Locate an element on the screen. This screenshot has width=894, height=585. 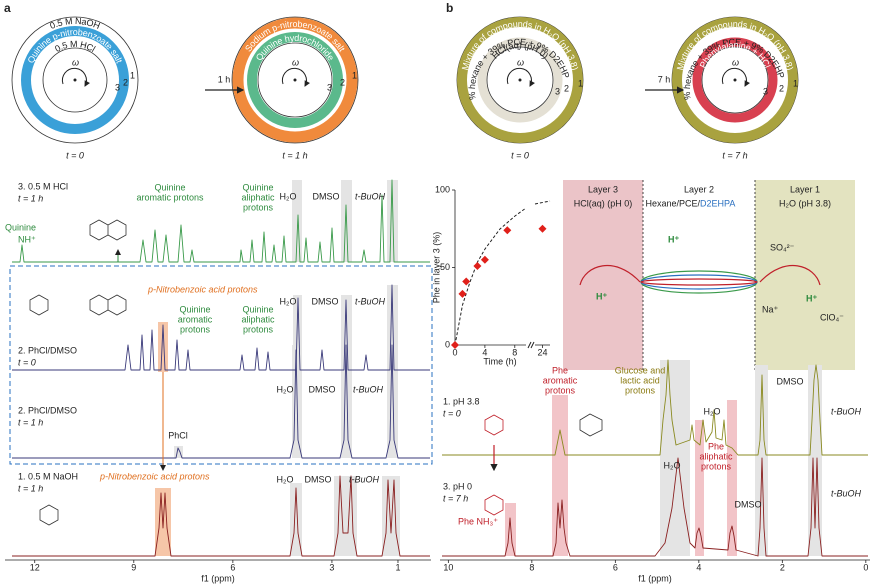
trace-name: 1. 0.5 M NaOH is located at coordinates (48, 476).